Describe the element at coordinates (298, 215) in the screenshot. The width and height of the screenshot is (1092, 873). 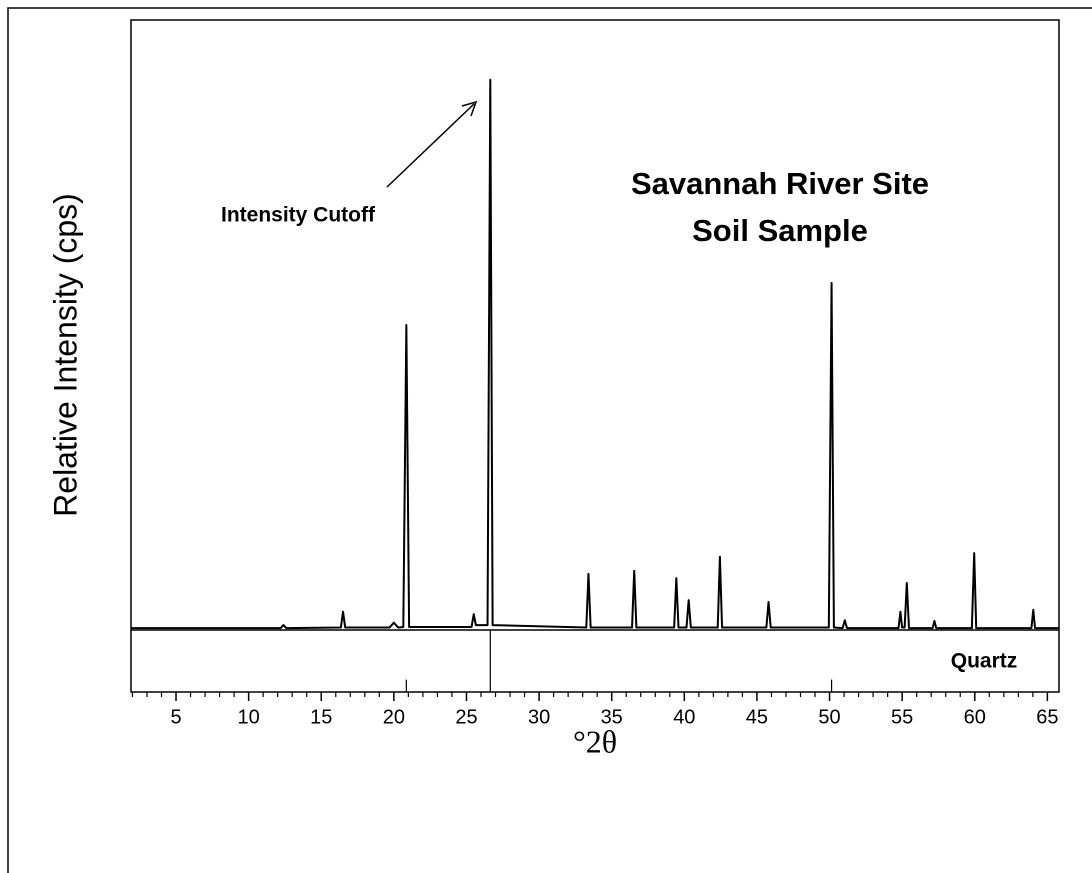
I see `annotation: Intensity Cutoff` at that location.